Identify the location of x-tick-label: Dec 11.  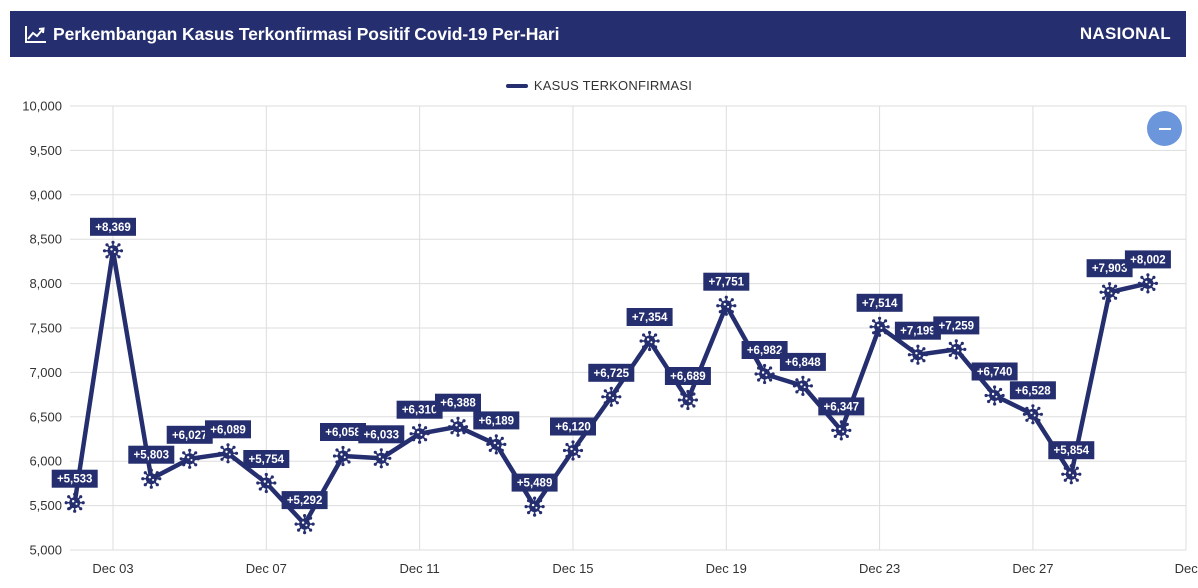
(420, 568).